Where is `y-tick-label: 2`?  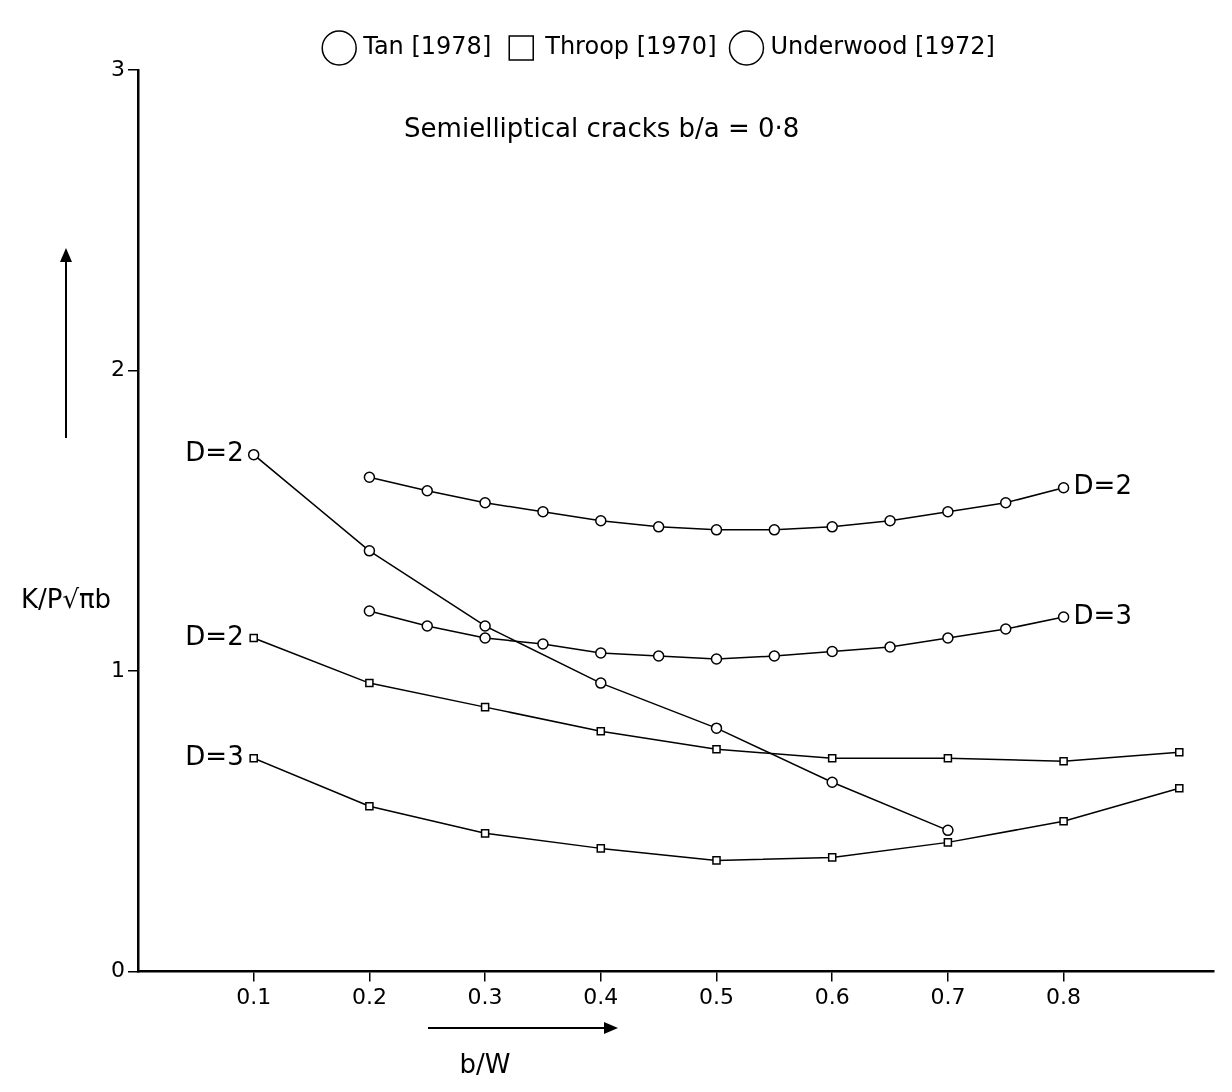
y-tick-label: 2 is located at coordinates (118, 369).